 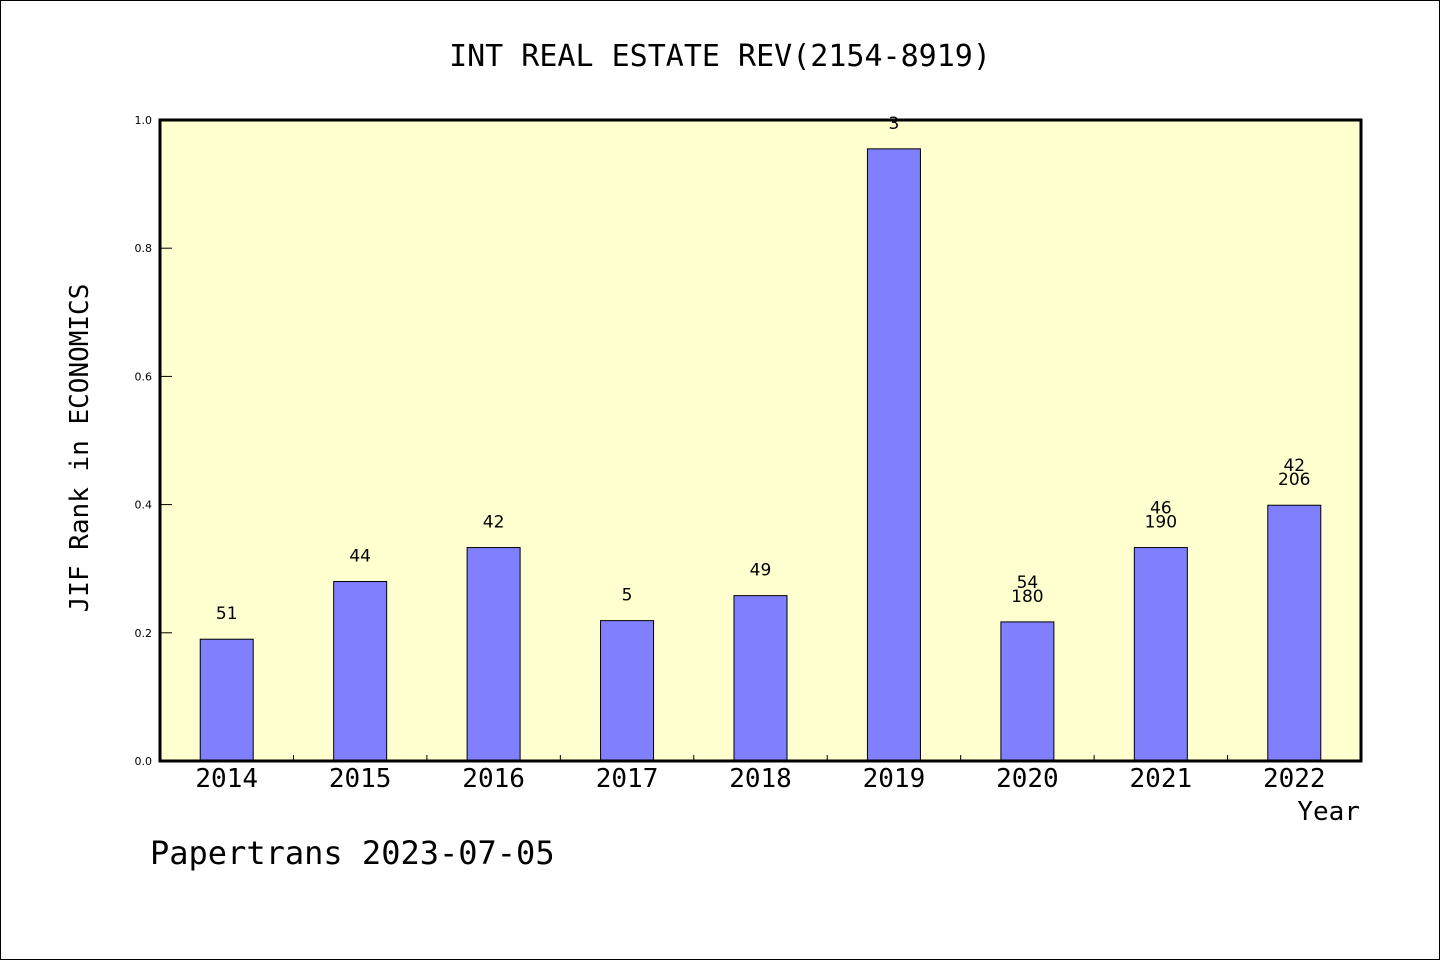 I want to click on bar-2022, so click(x=1294, y=633).